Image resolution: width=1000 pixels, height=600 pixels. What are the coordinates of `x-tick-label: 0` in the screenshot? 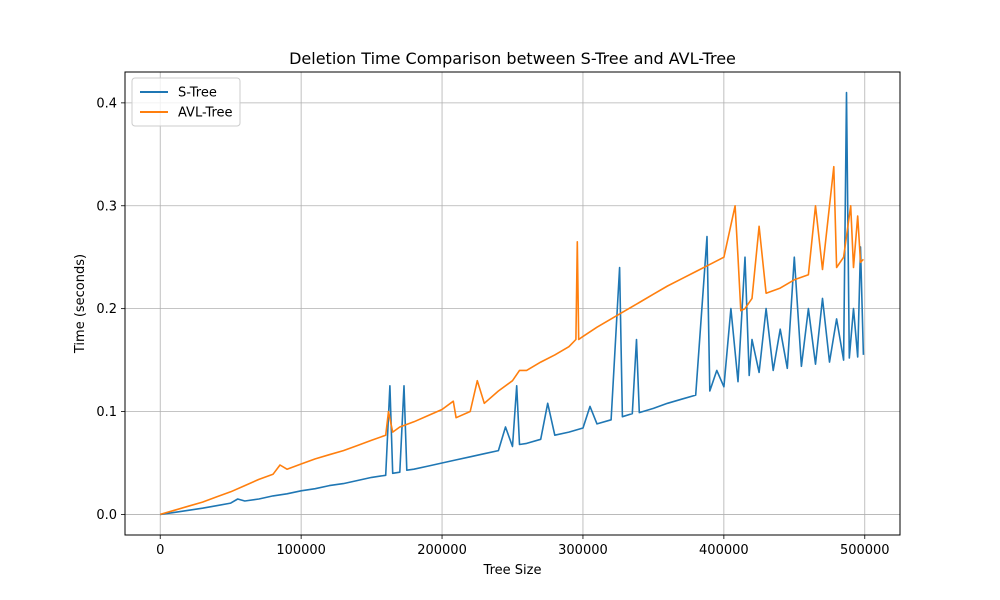 It's located at (160, 550).